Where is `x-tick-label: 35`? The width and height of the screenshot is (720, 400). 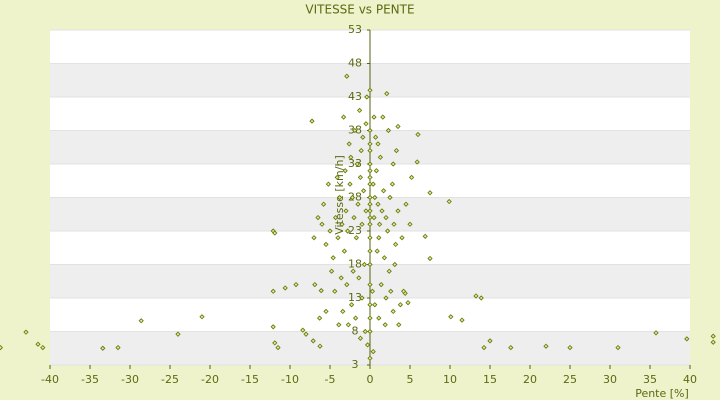
x-tick-label: 35 is located at coordinates (650, 379).